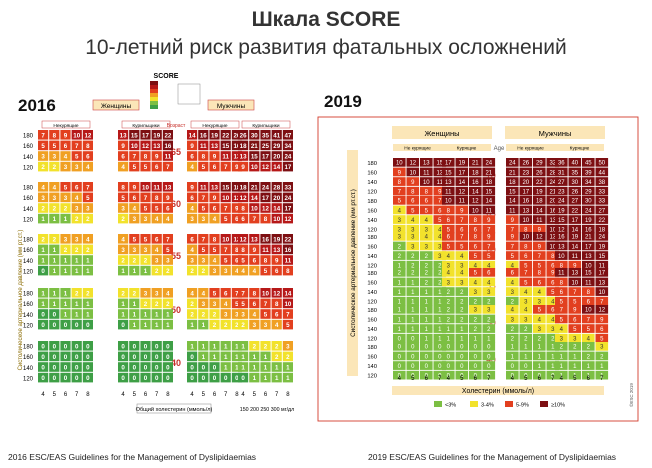 Image resolution: width=652 pixels, height=468 pixels. I want to click on risk-value: 40, so click(574, 164).